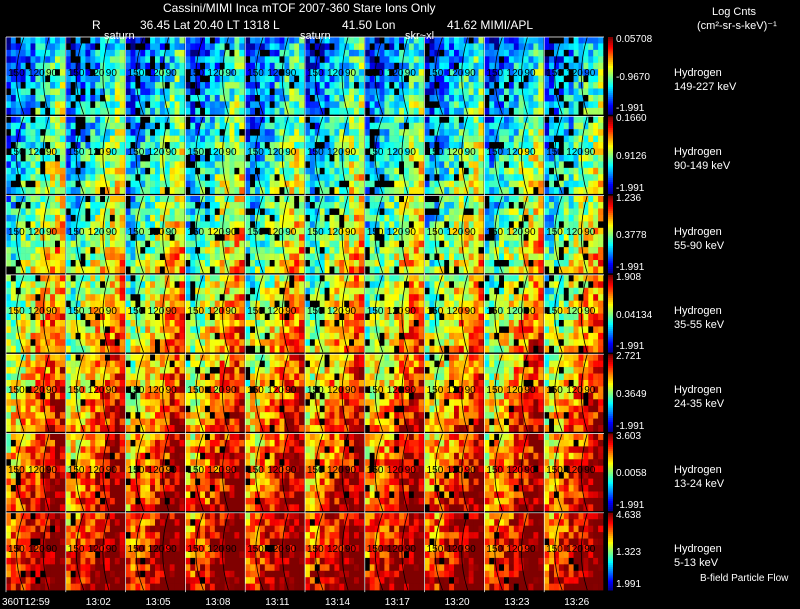 The width and height of the screenshot is (800, 609). What do you see at coordinates (705, 87) in the screenshot?
I see `energy-range-label: 149-227 keV` at bounding box center [705, 87].